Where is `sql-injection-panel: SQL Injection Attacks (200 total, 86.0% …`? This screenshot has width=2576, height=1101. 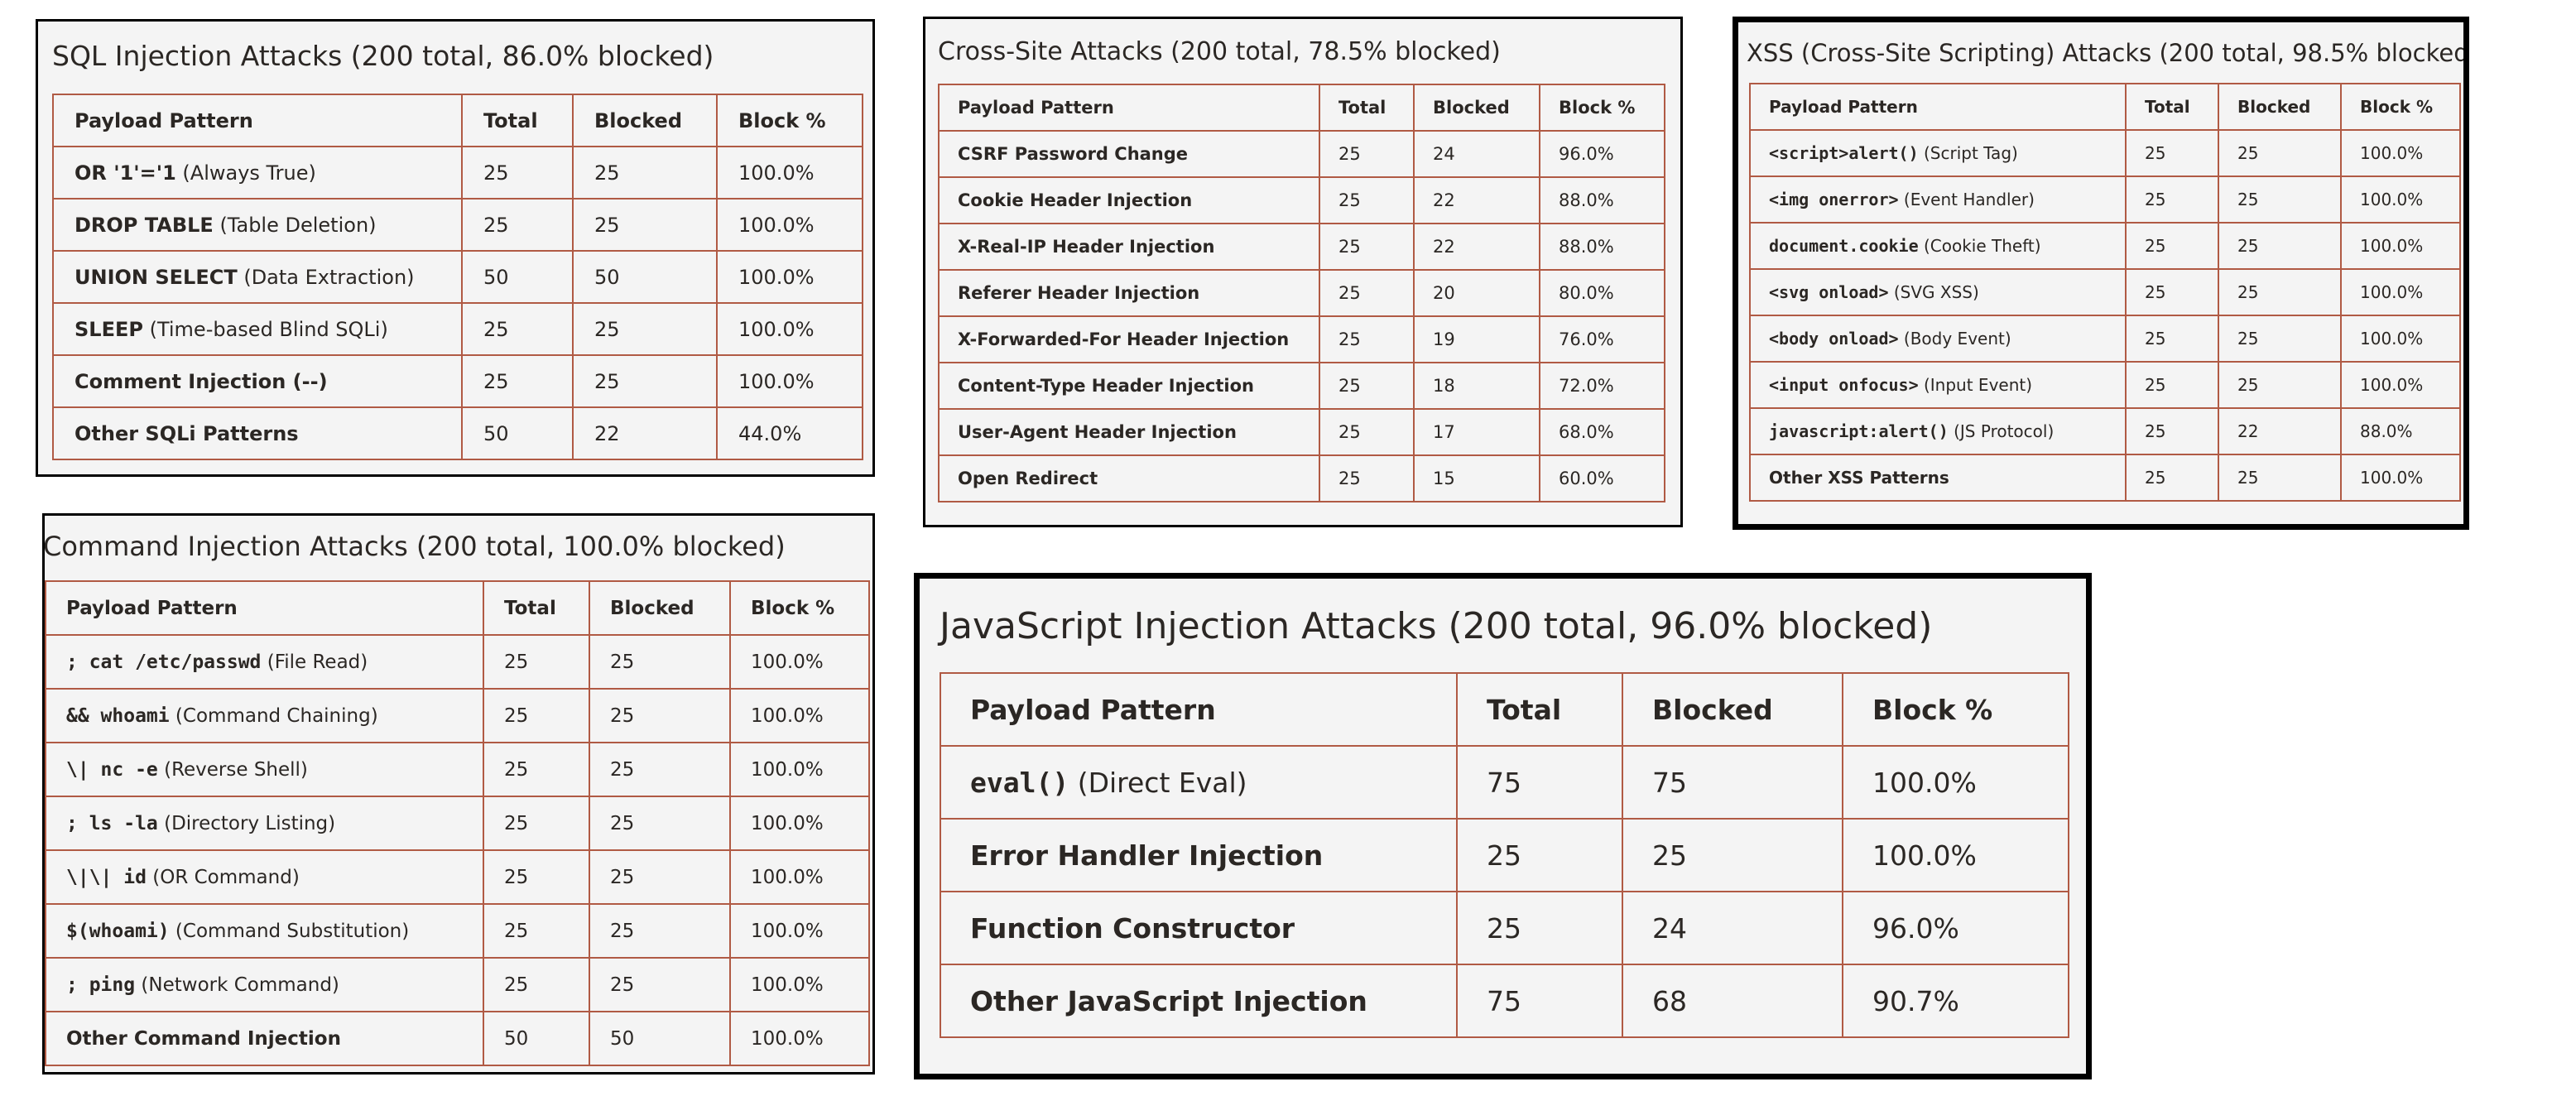
sql-injection-panel: SQL Injection Attacks (200 total, 86.0% … is located at coordinates (455, 248).